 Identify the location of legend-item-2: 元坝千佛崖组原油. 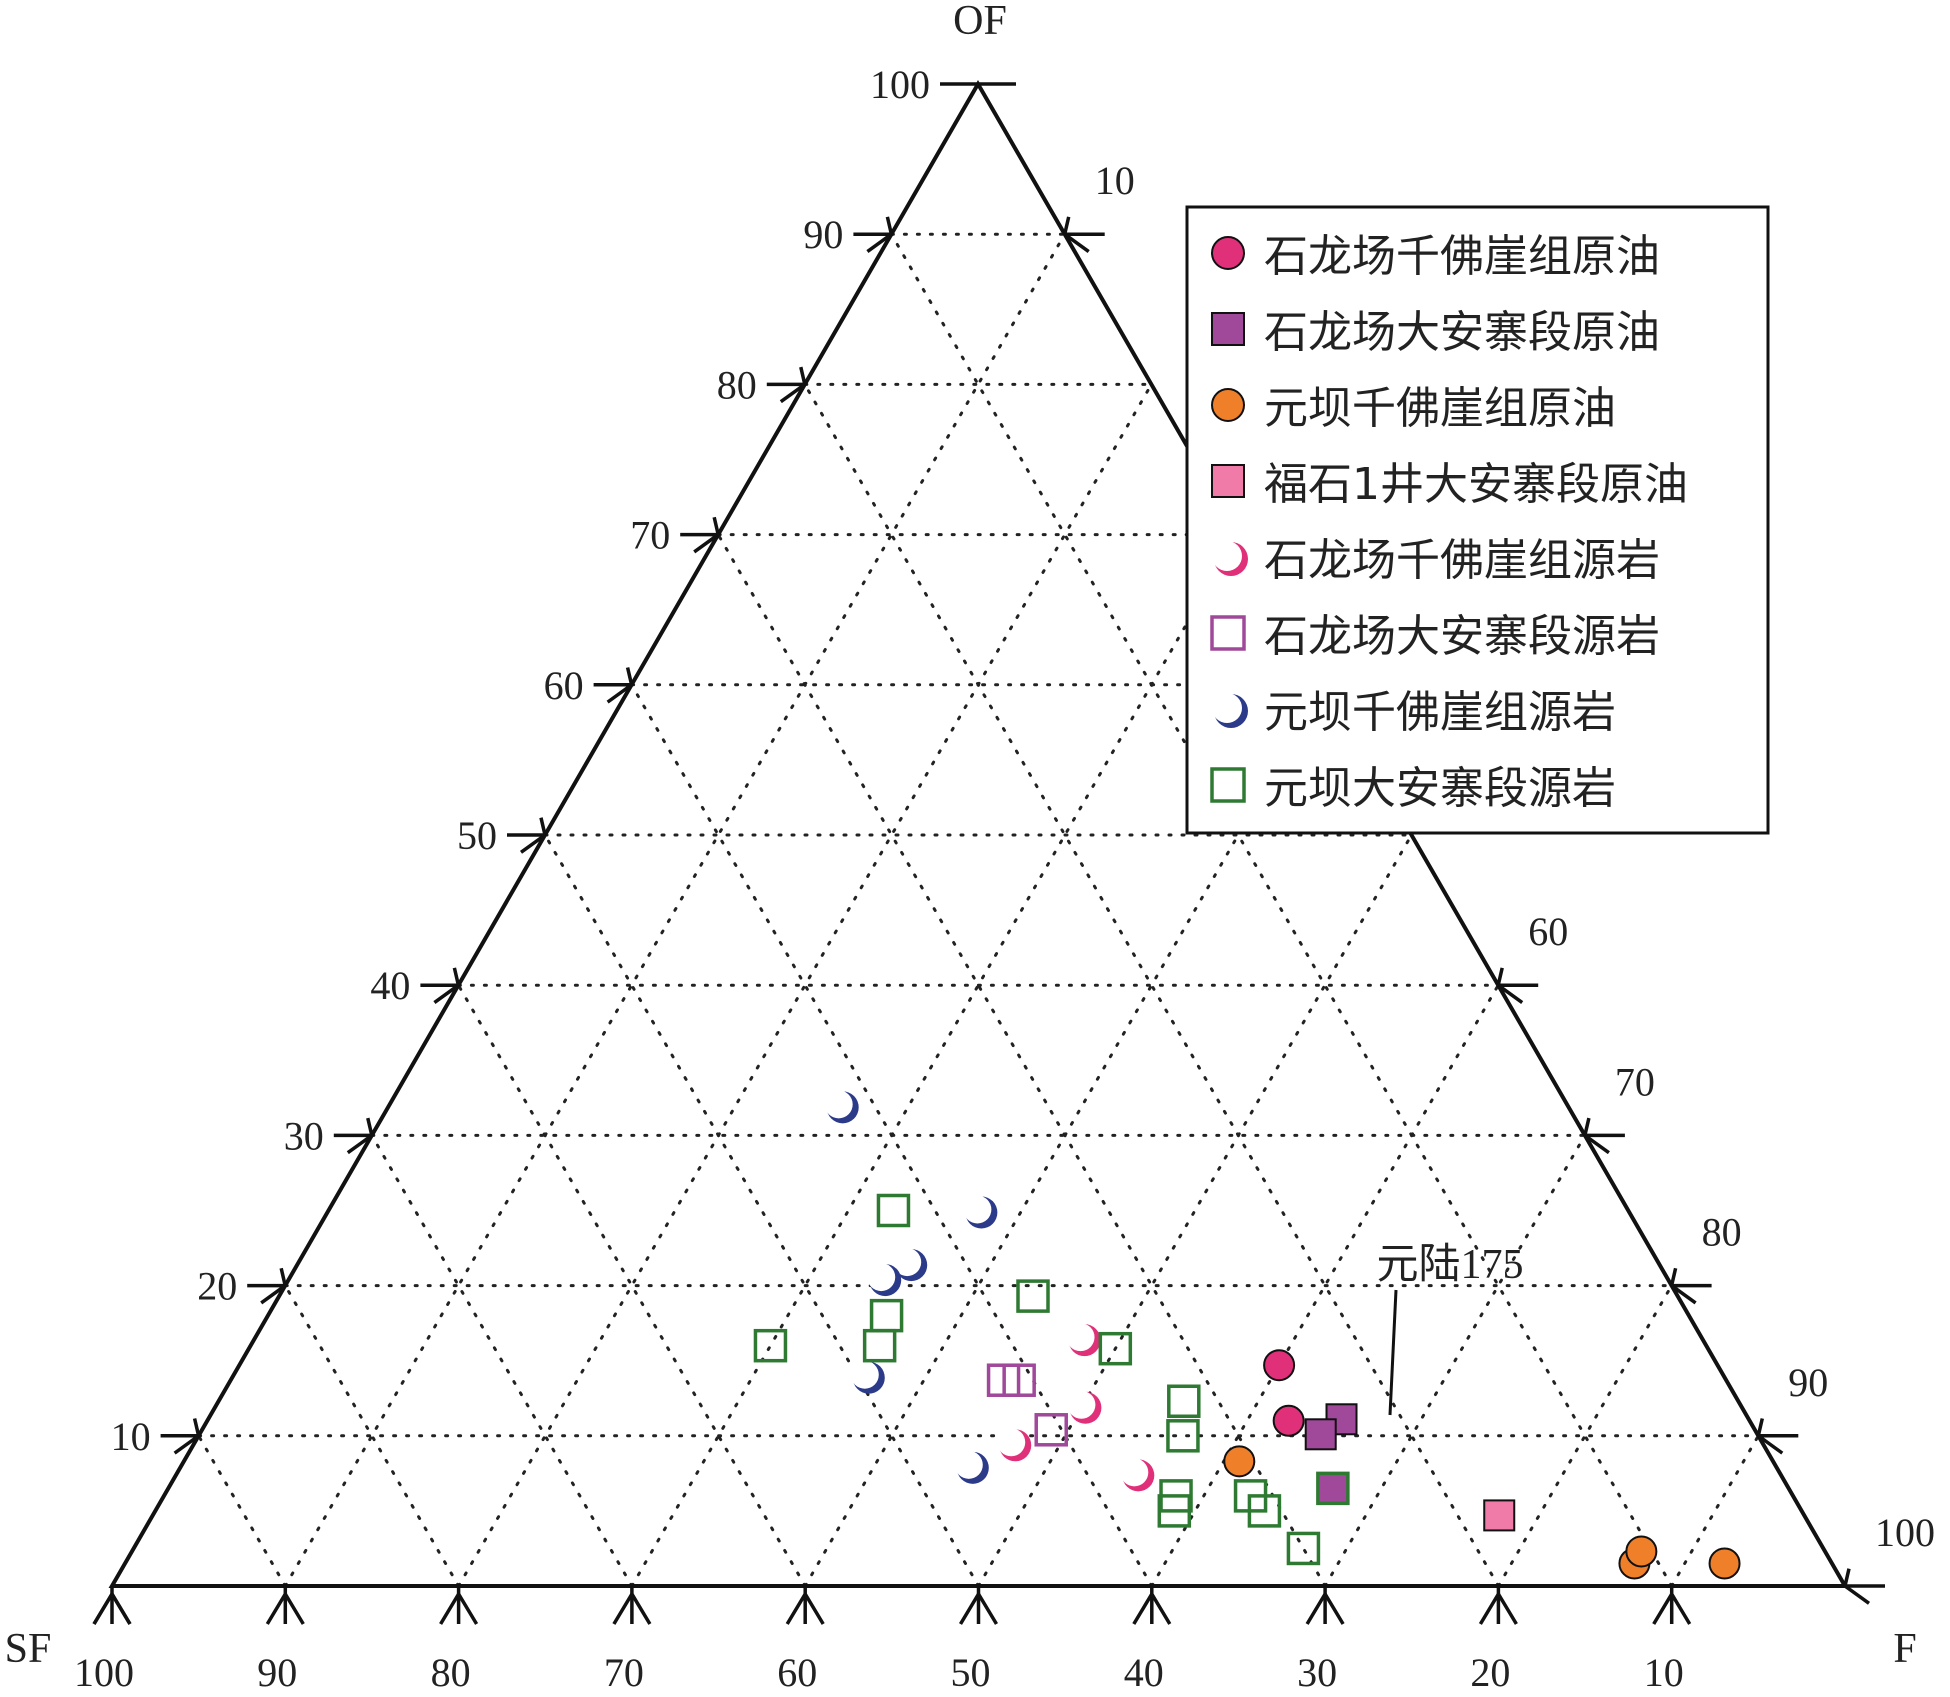
(1413, 408).